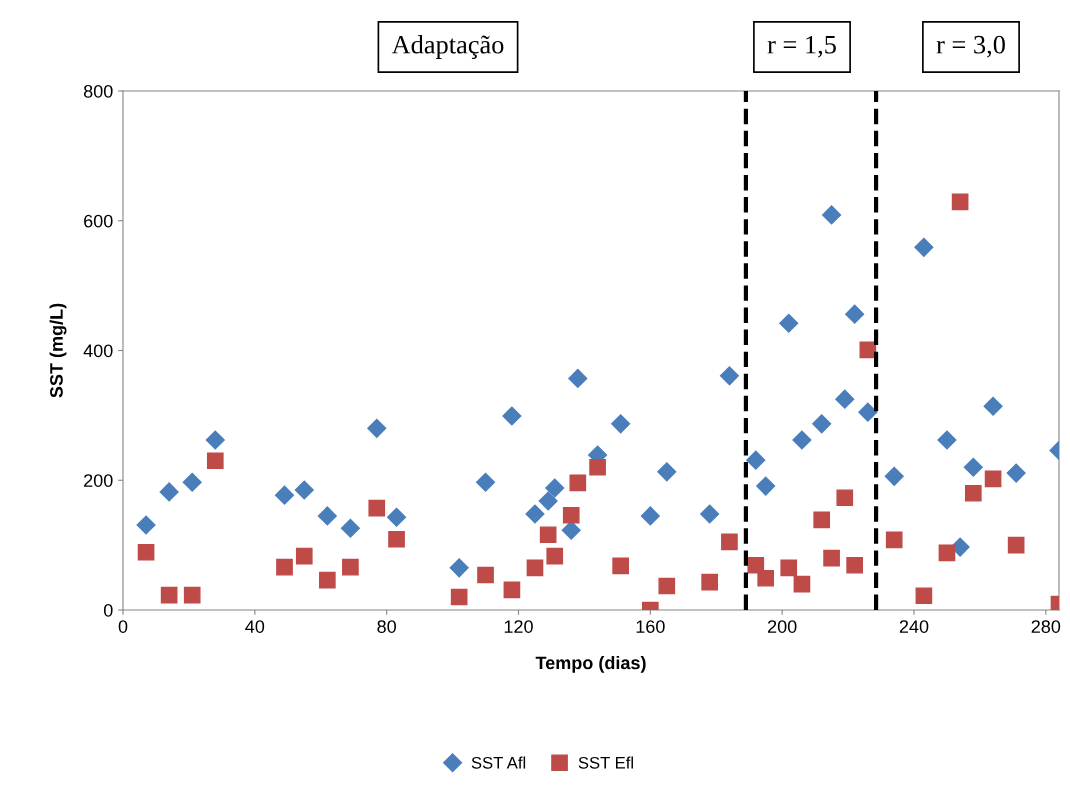  I want to click on x-tick-label: 160, so click(650, 626).